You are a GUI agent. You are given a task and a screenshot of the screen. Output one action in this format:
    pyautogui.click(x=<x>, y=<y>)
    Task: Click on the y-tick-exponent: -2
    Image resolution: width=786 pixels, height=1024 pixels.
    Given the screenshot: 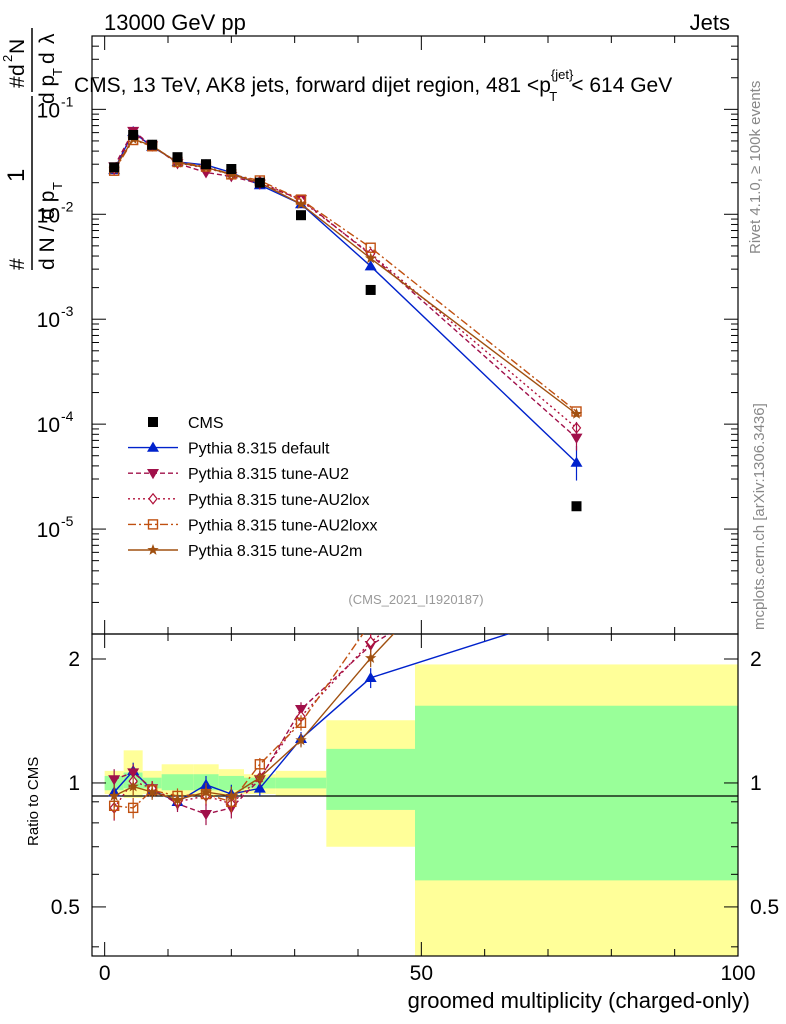 What is the action you would take?
    pyautogui.click(x=67, y=206)
    